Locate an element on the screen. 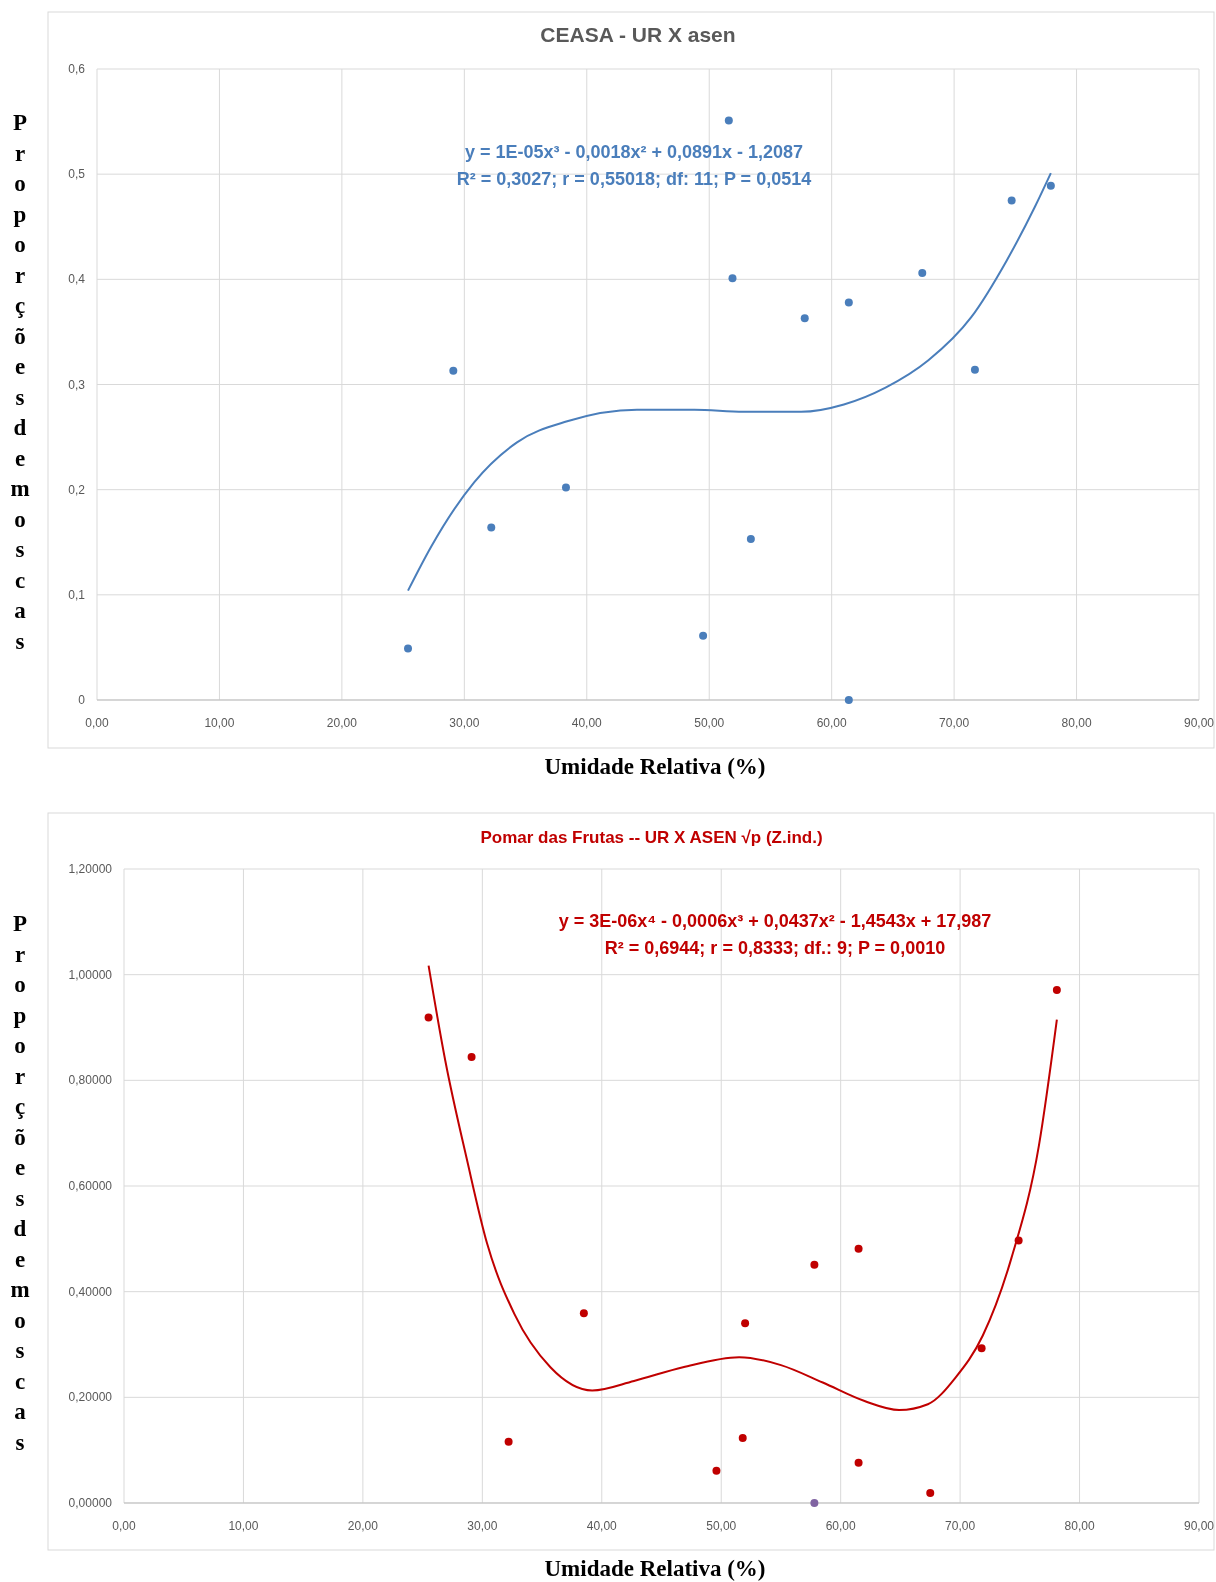 Image resolution: width=1216 pixels, height=1582 pixels. y-tick-label: 0,00000 is located at coordinates (90, 1503).